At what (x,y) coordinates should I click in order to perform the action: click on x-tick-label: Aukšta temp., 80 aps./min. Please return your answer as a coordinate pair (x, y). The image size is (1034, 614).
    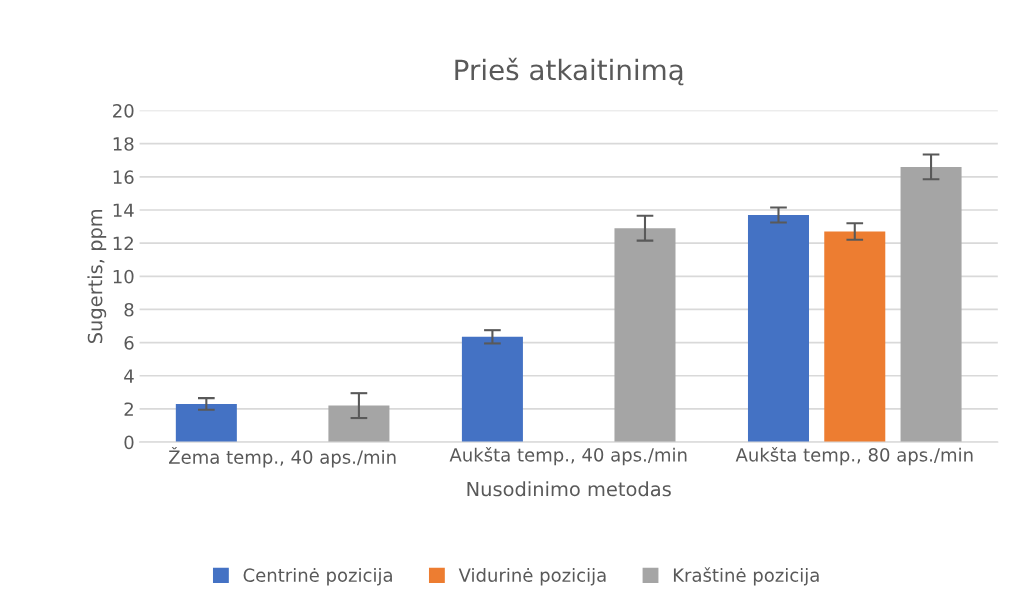
    Looking at the image, I should click on (854, 456).